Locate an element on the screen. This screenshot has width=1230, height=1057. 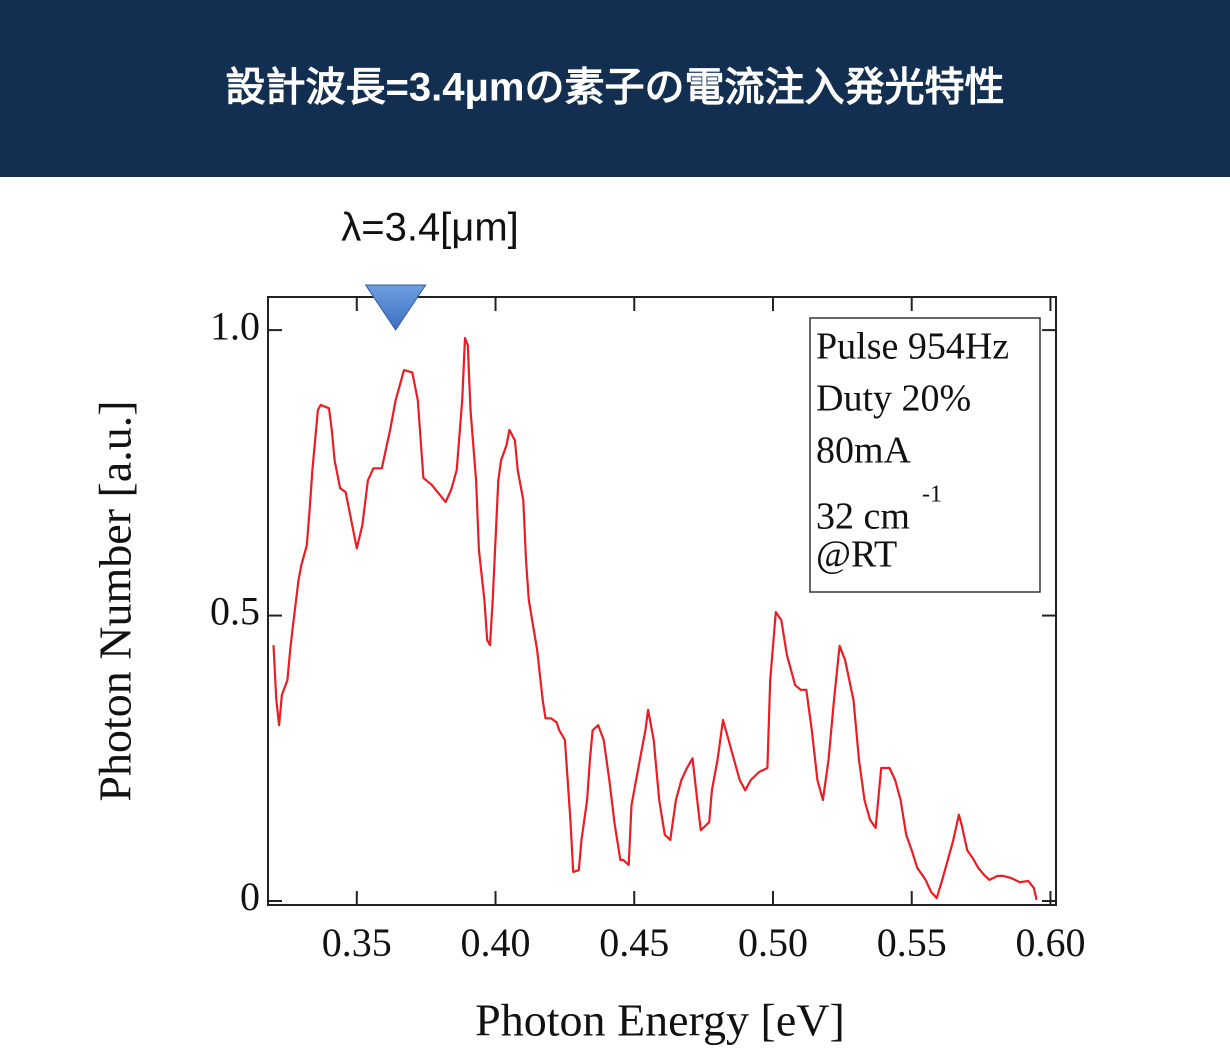
info-superscript: -1 is located at coordinates (932, 495).